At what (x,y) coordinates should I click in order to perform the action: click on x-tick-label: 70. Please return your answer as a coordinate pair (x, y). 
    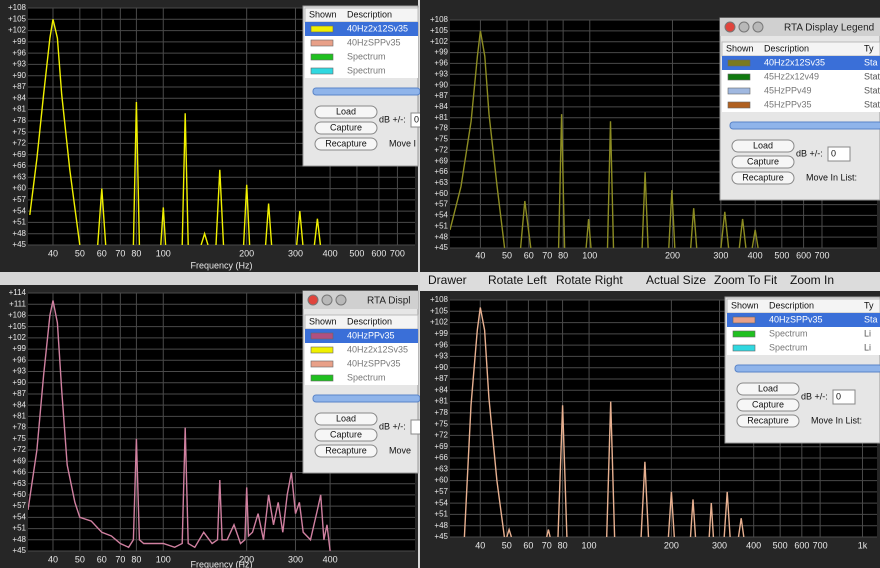
    Looking at the image, I should click on (120, 559).